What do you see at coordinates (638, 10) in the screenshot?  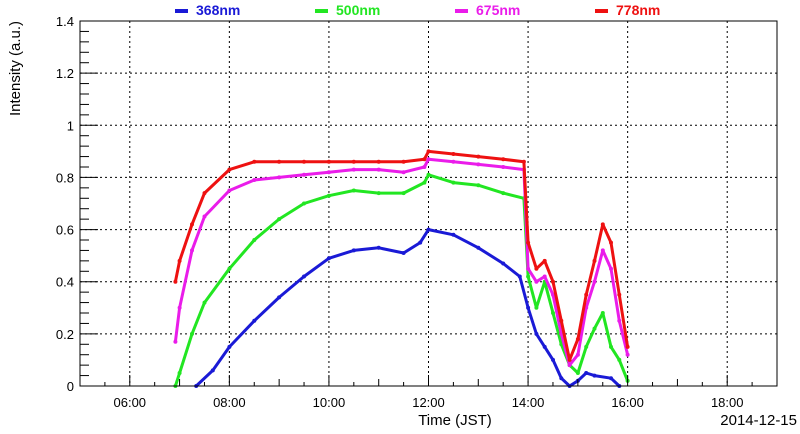 I see `legend-label-778nm: 778nm` at bounding box center [638, 10].